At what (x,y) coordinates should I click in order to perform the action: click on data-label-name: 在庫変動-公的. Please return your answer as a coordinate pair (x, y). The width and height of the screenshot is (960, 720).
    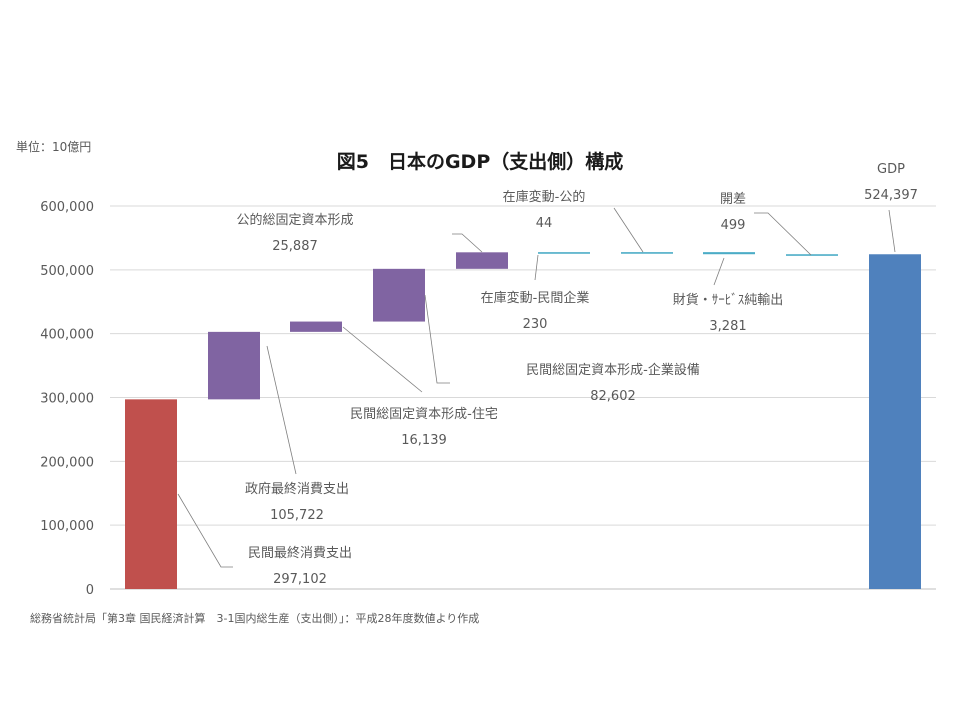
    Looking at the image, I should click on (544, 197).